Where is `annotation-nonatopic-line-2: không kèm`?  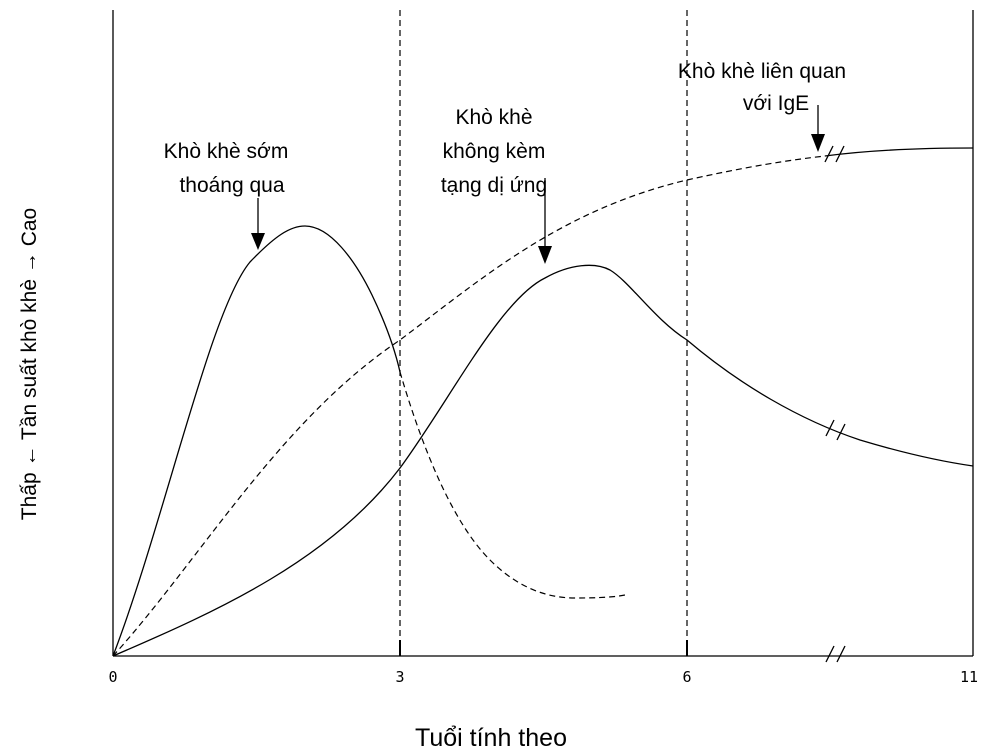
annotation-nonatopic-line-2: không kèm is located at coordinates (494, 151).